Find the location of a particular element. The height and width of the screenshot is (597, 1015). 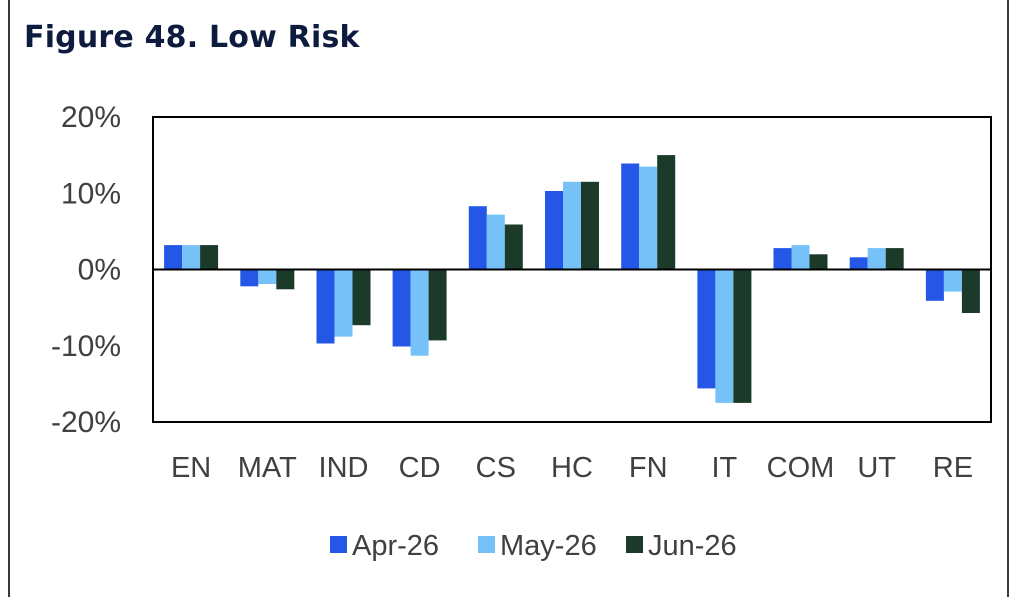

x-category-label: HC is located at coordinates (572, 468).